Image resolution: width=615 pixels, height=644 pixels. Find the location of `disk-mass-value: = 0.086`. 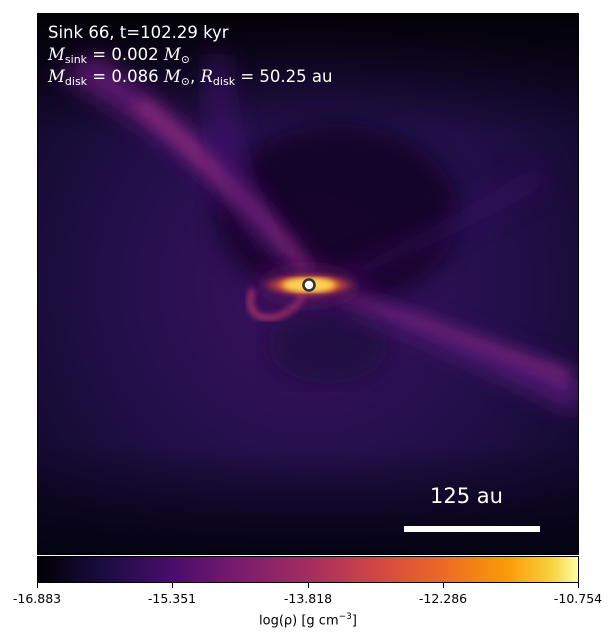

disk-mass-value: = 0.086 is located at coordinates (125, 76).